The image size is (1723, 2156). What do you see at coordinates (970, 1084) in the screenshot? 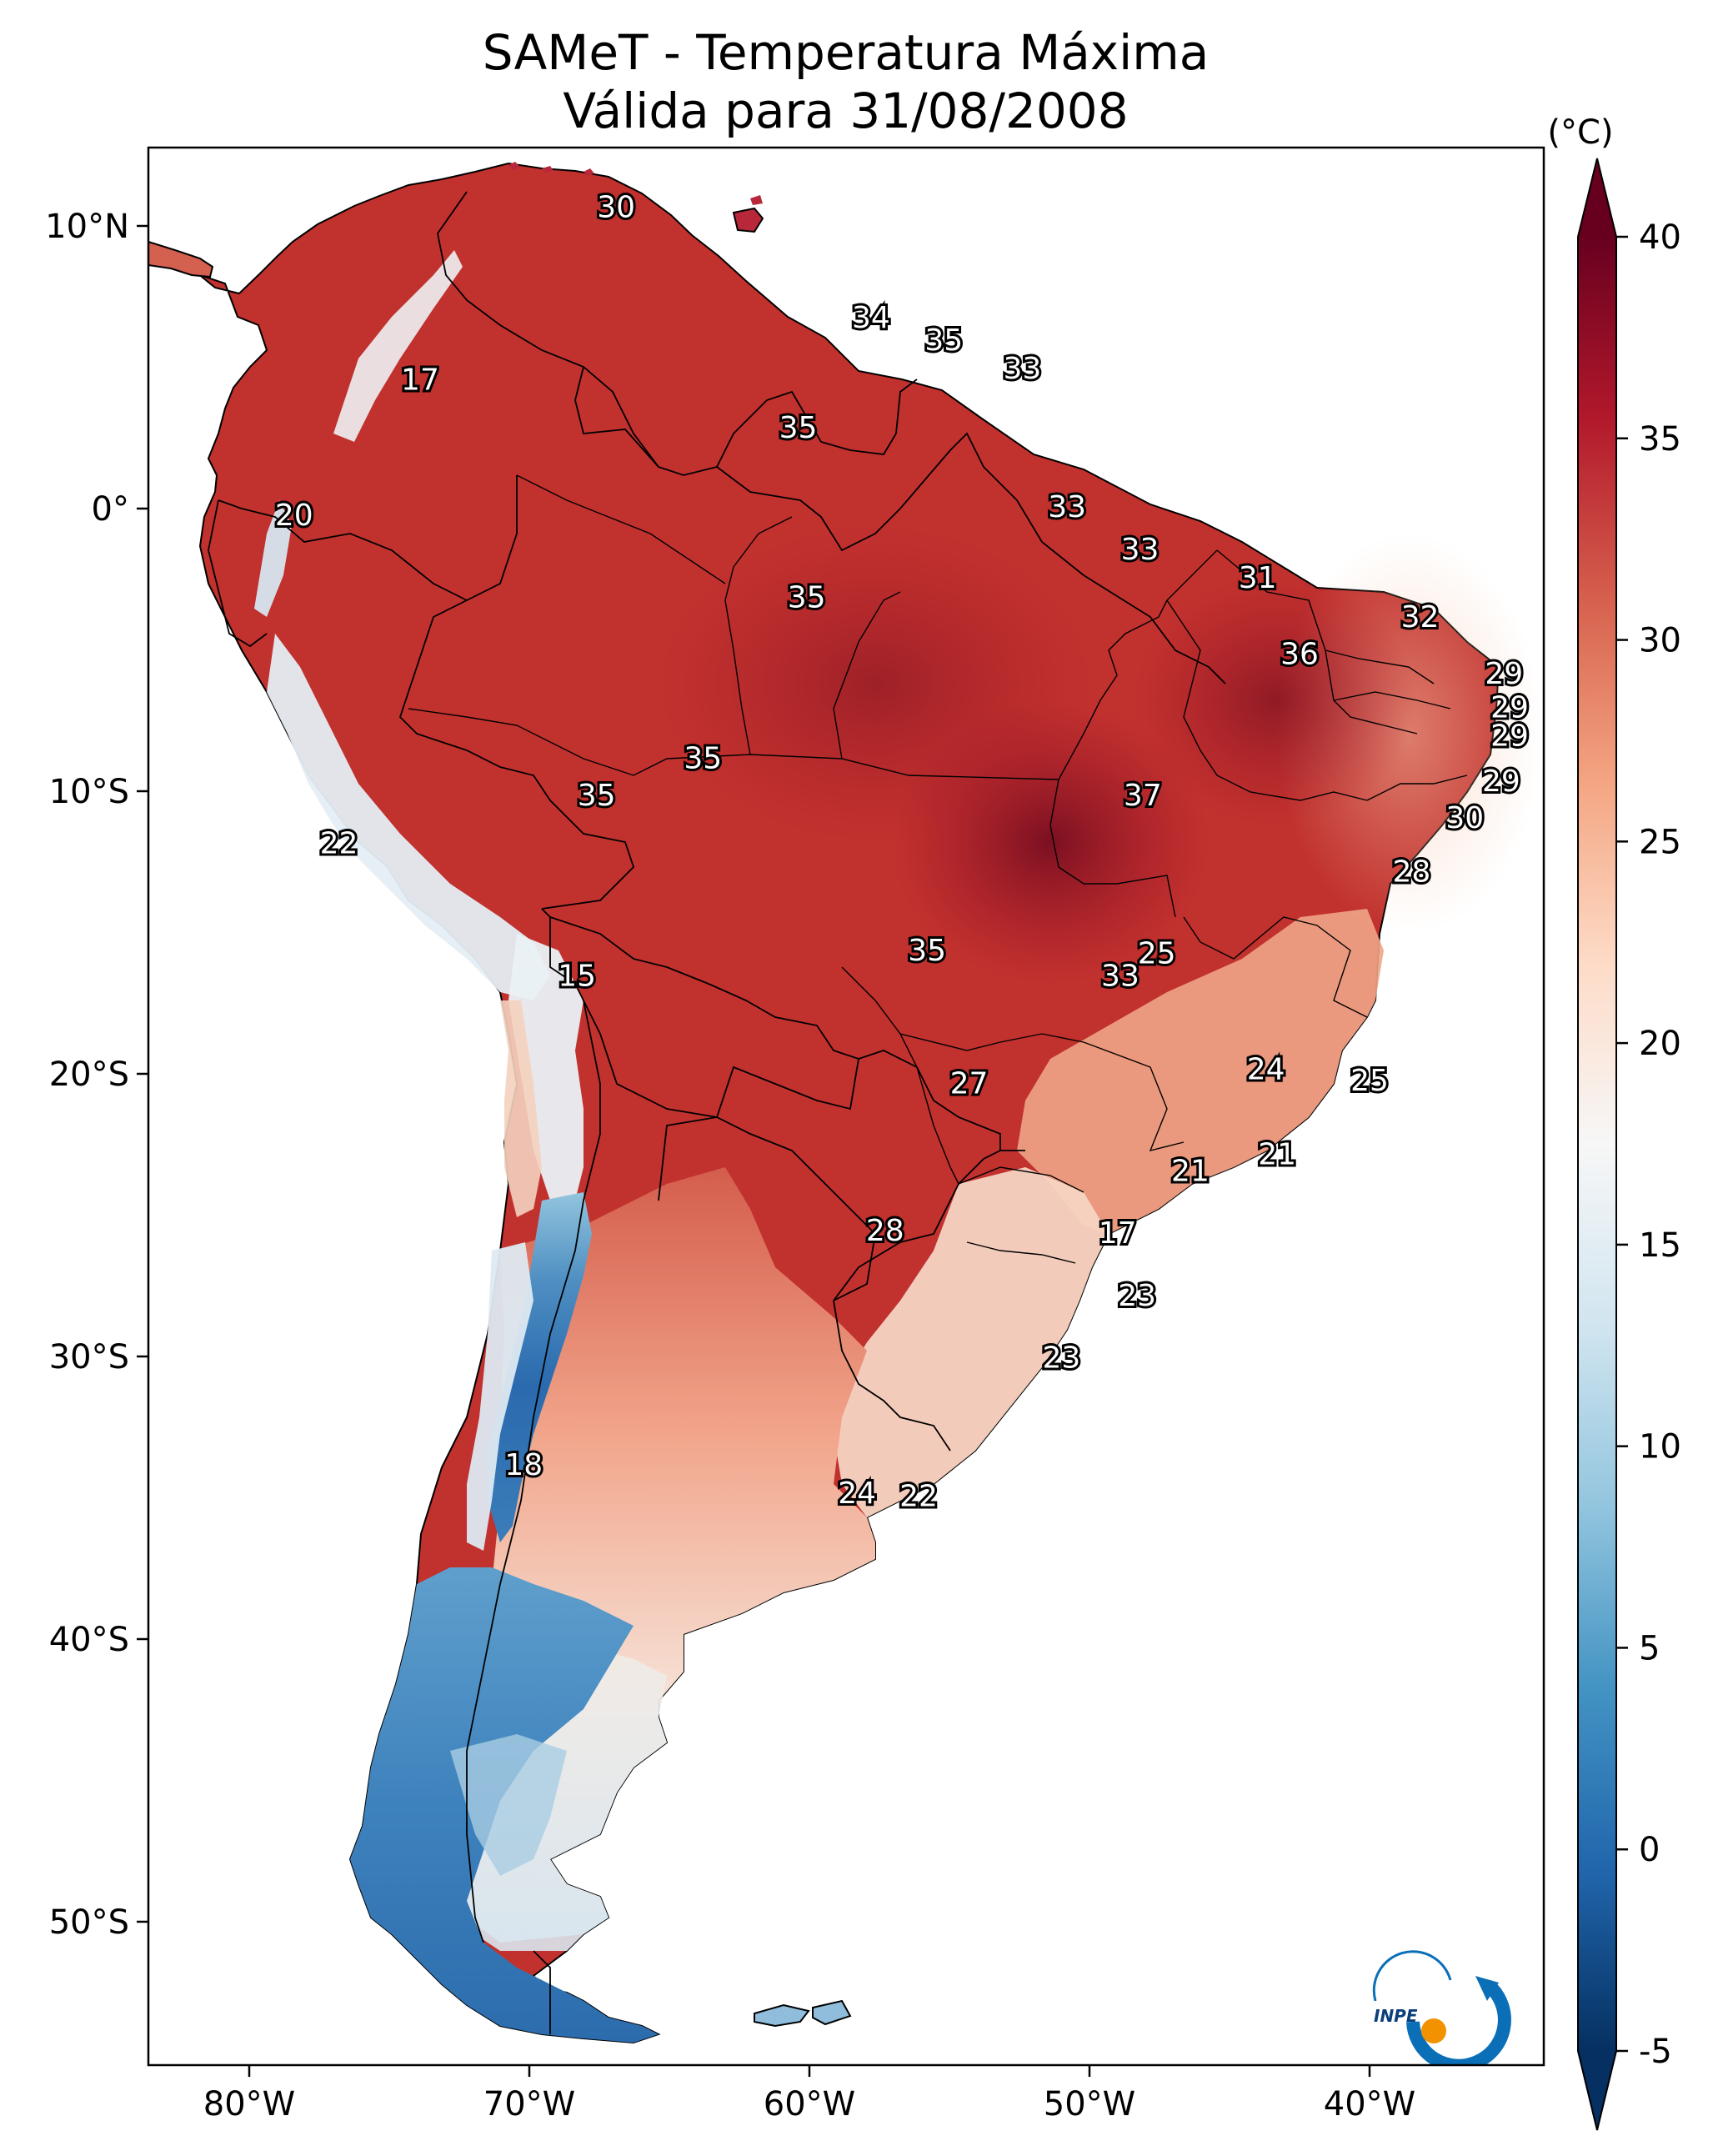
I see `contour-label: 27` at bounding box center [970, 1084].